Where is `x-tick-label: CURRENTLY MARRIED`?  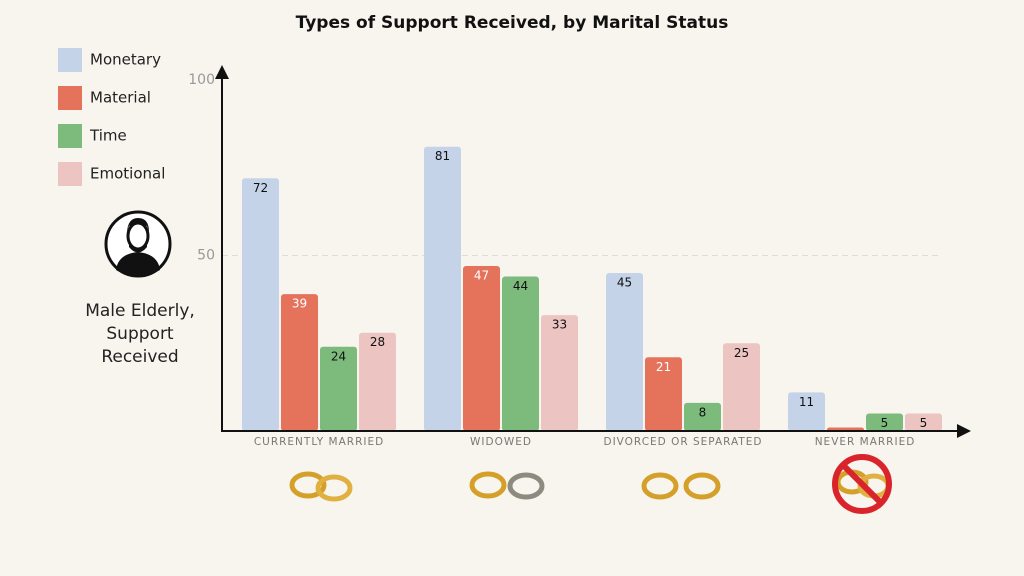
x-tick-label: CURRENTLY MARRIED is located at coordinates (319, 442).